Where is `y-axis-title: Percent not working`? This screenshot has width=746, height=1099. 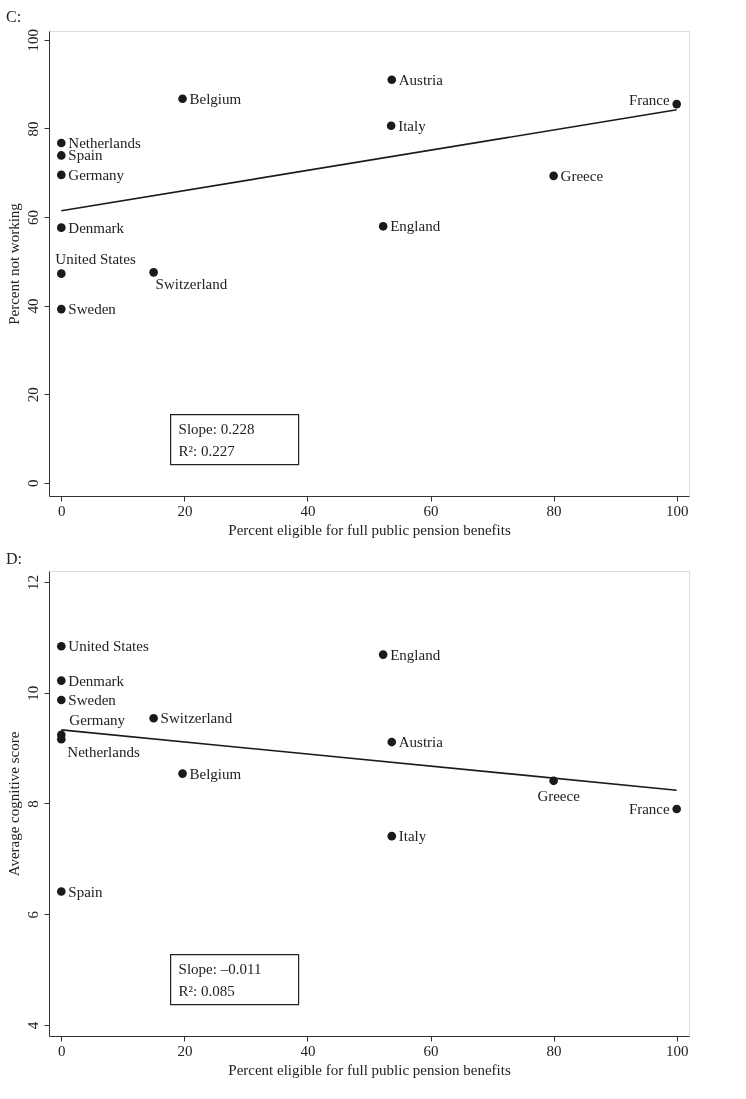 y-axis-title: Percent not working is located at coordinates (13, 263).